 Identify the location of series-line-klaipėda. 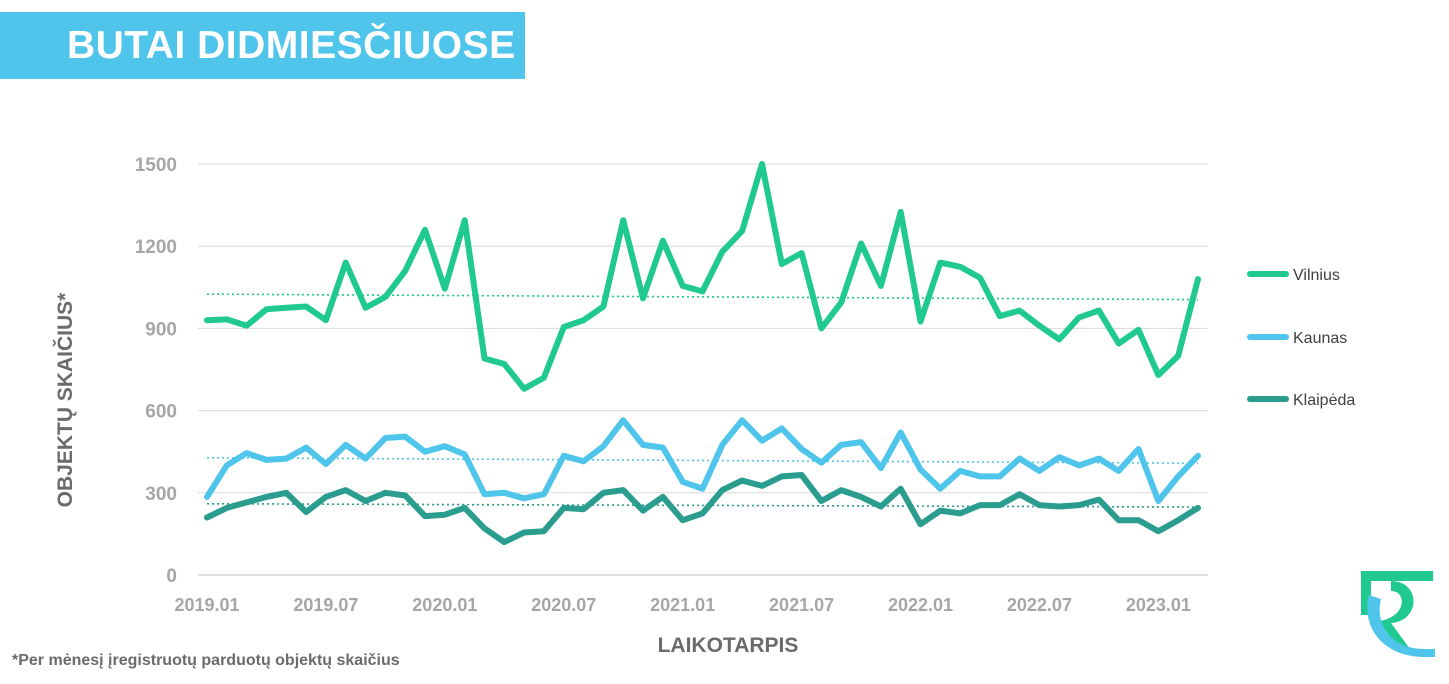
(702, 509).